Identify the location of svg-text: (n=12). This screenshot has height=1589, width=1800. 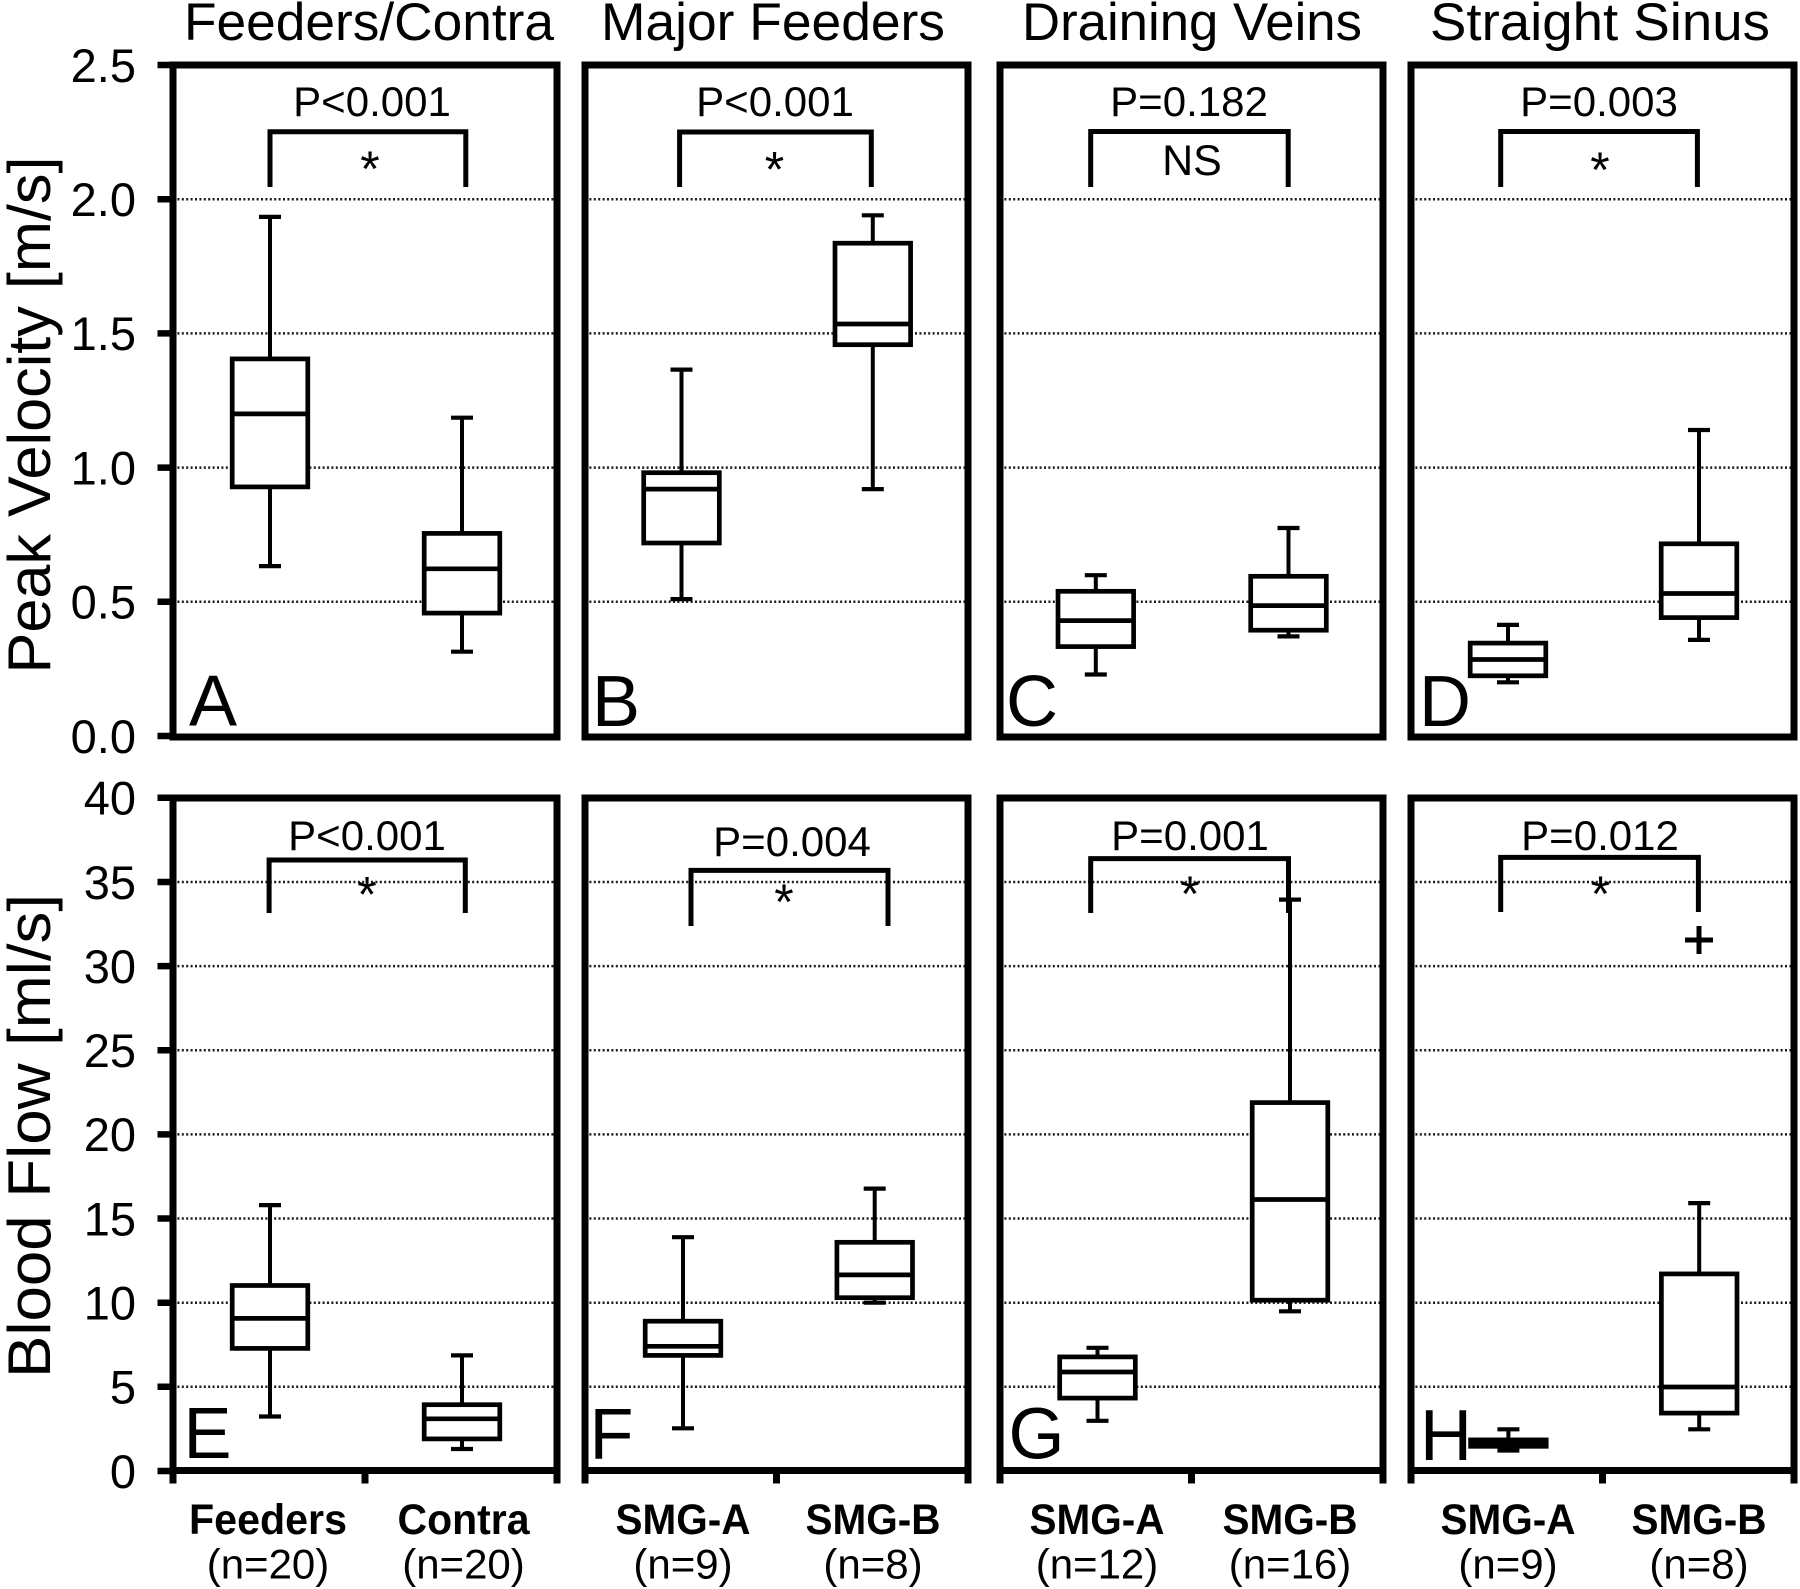
(1097, 1564).